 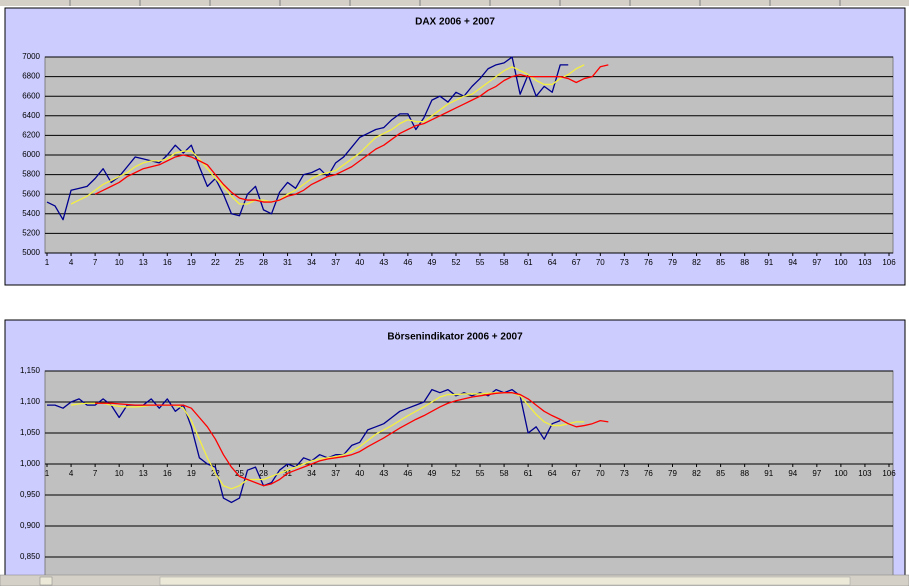 What do you see at coordinates (287, 262) in the screenshot?
I see `x-tick-label: 31` at bounding box center [287, 262].